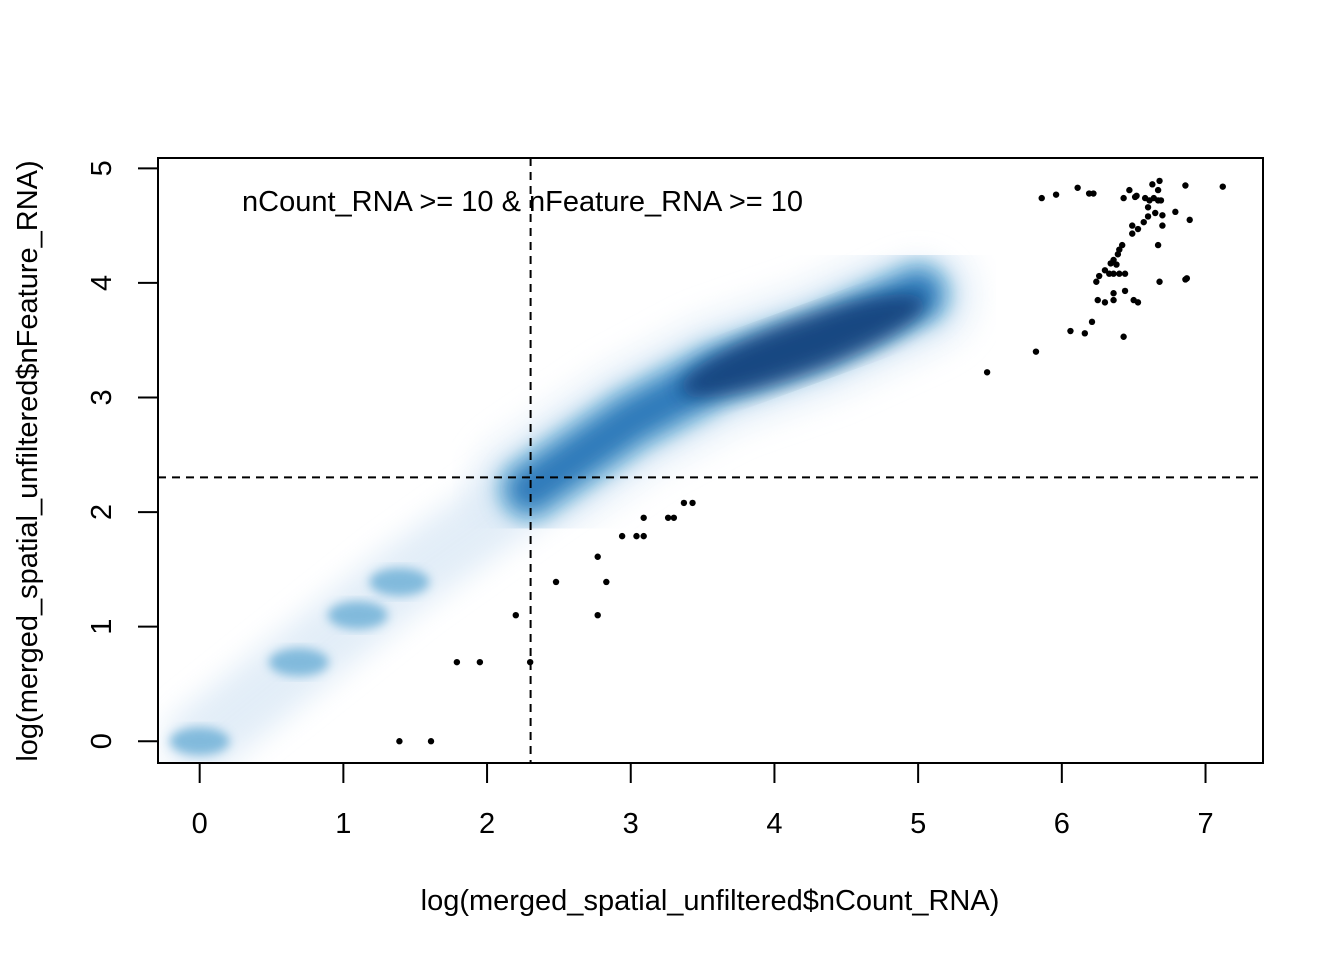 This screenshot has width=1344, height=960. Describe the element at coordinates (703, 801) in the screenshot. I see `x-axis: 0 1 2 3 4 5 6 7` at that location.